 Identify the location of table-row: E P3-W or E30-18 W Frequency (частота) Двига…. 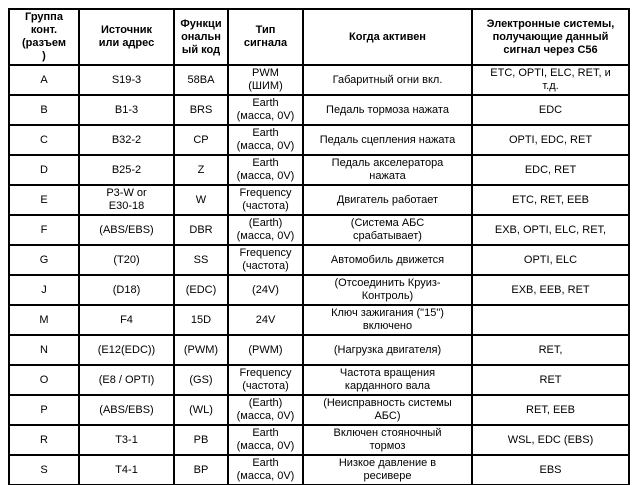
(319, 200).